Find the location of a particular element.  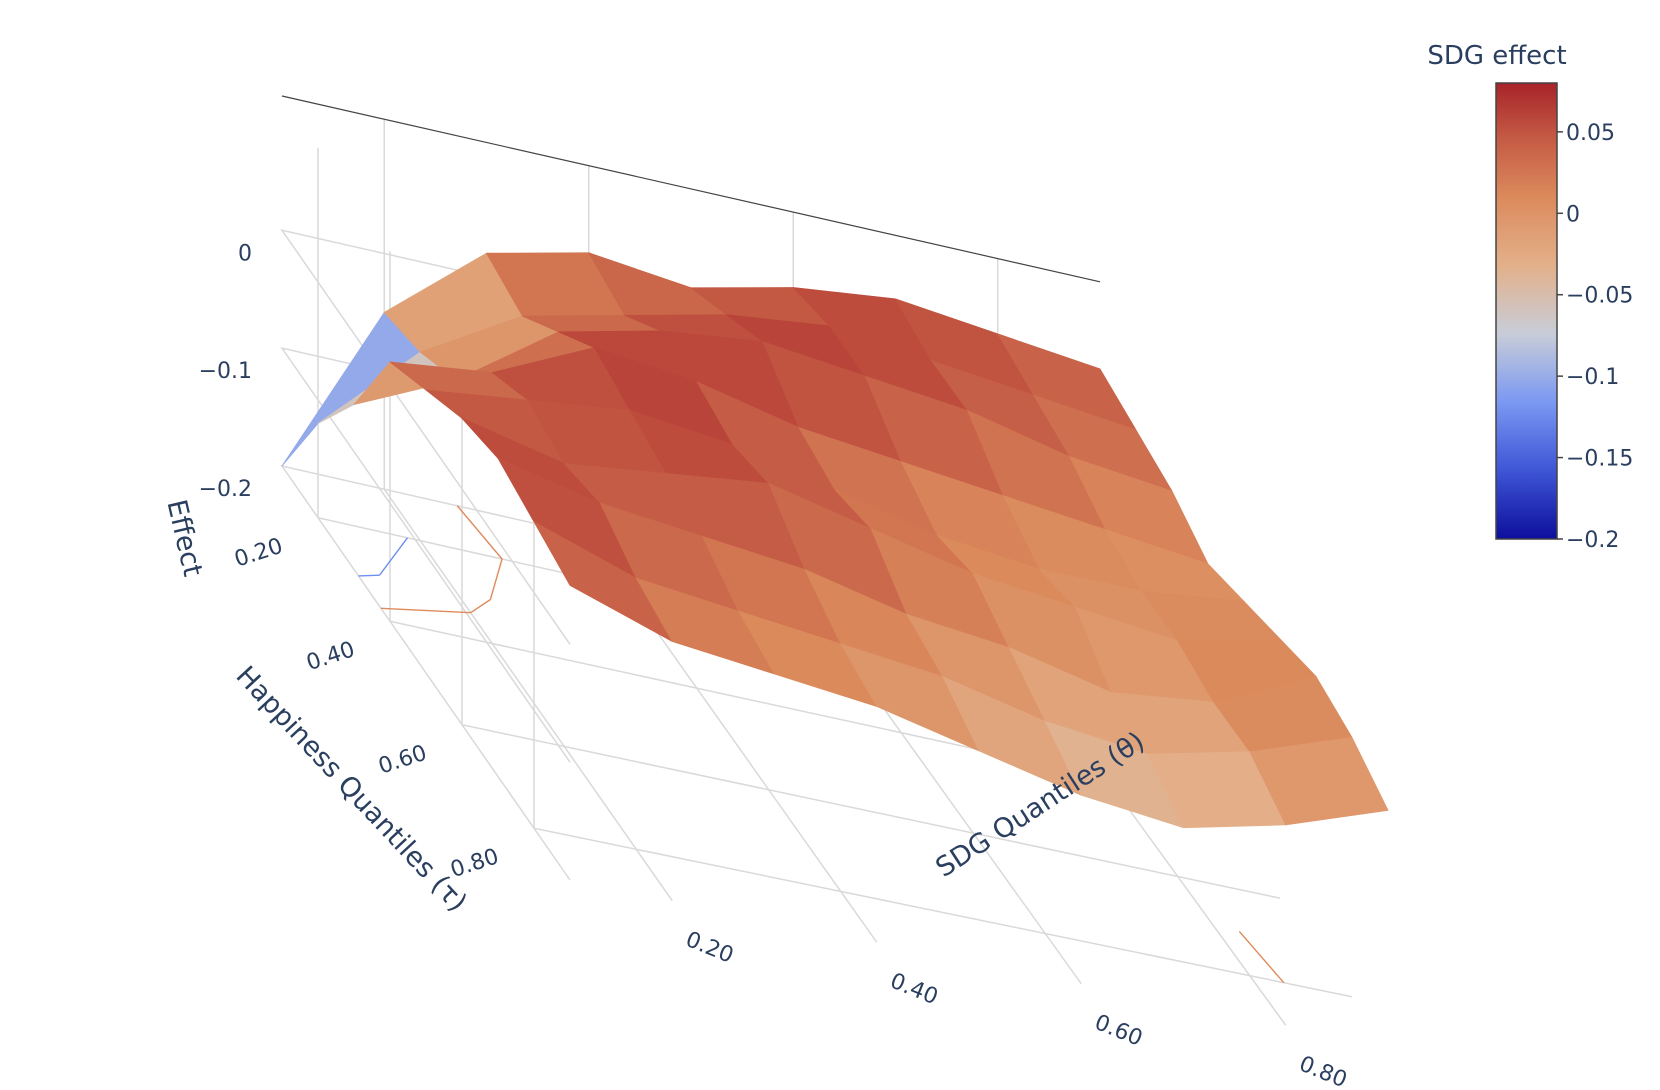

surface-patch is located at coordinates (1319, 781).